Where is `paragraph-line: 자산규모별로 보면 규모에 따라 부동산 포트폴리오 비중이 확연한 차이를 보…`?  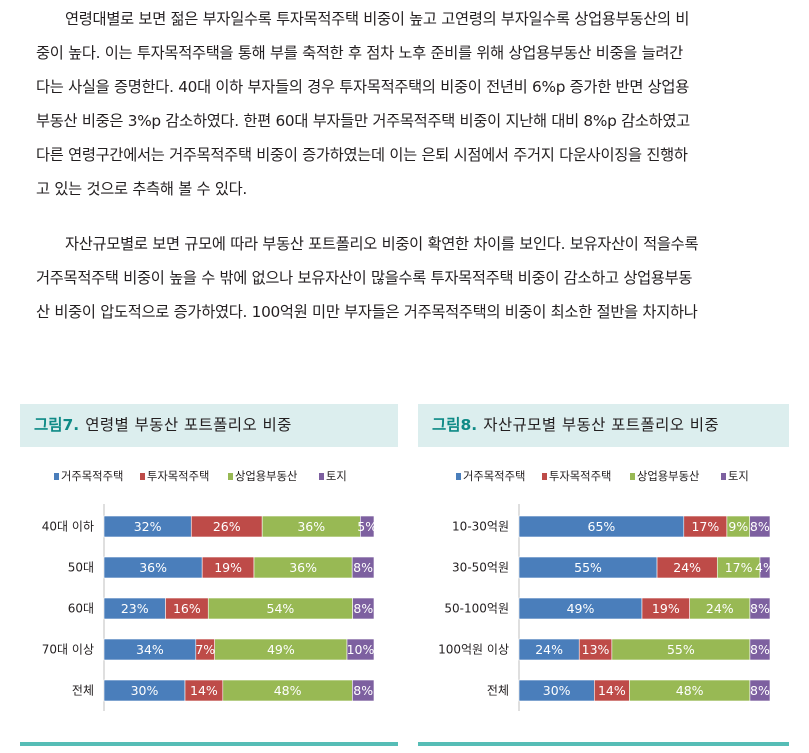 paragraph-line: 자산규모별로 보면 규모에 따라 부동산 포트폴리오 비중이 확연한 차이를 보… is located at coordinates (382, 244).